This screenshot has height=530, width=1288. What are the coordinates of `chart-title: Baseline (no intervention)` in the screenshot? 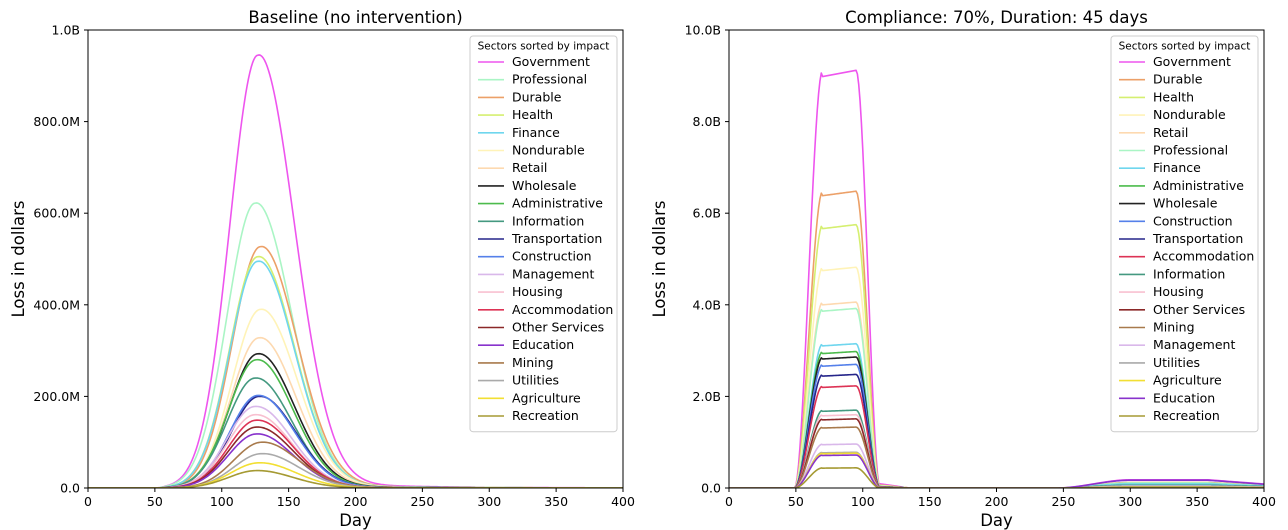 It's located at (355, 17).